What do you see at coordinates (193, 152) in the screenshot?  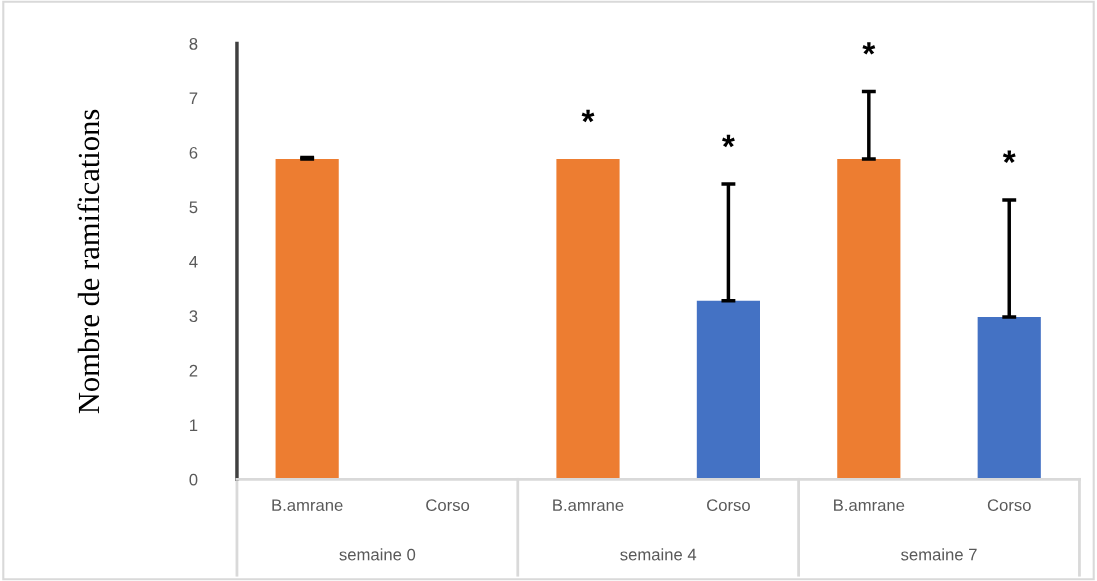 I see `y-tick-label: 6` at bounding box center [193, 152].